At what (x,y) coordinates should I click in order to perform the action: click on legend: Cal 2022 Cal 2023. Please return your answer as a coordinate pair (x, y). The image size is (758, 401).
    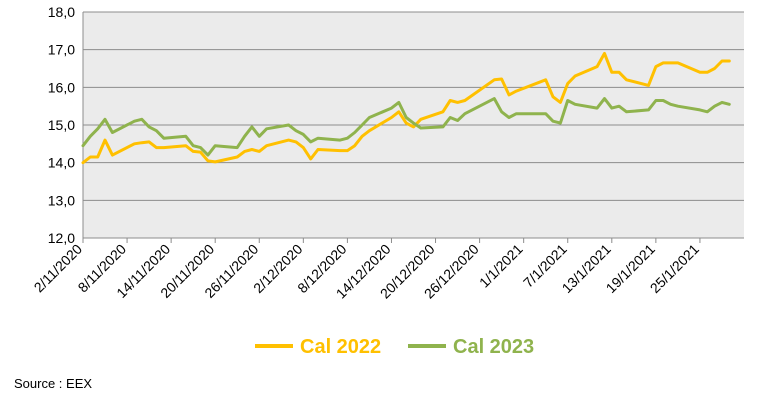
    Looking at the image, I should click on (394, 347).